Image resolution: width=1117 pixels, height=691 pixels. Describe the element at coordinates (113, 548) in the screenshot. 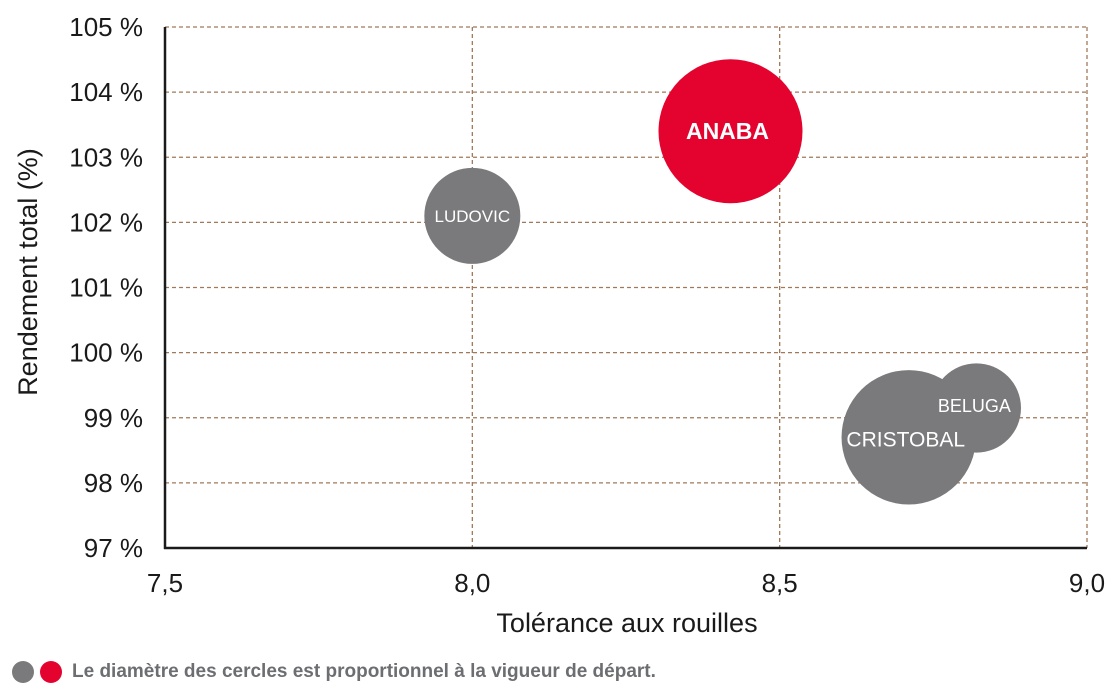

I see `y-tick-label: 97 %` at that location.